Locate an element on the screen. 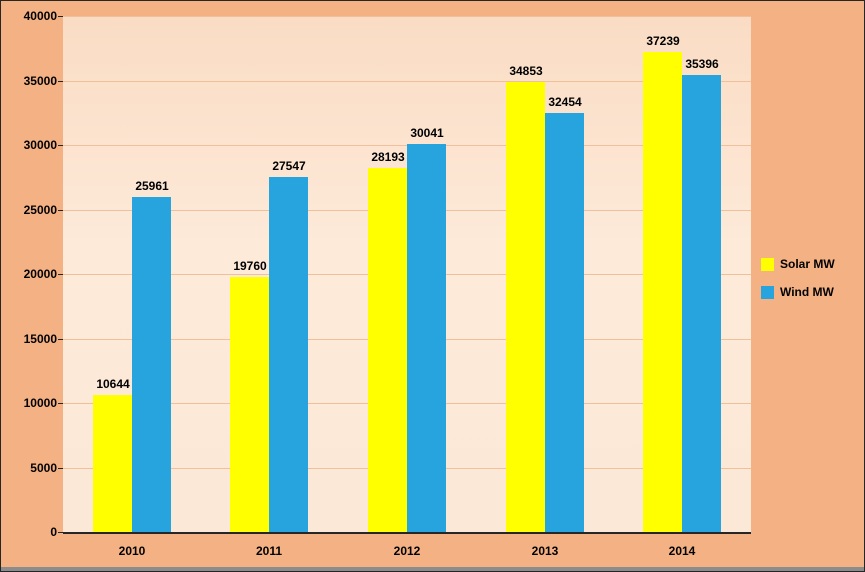 Image resolution: width=865 pixels, height=572 pixels. bar-solar-mw-2010 is located at coordinates (112, 463).